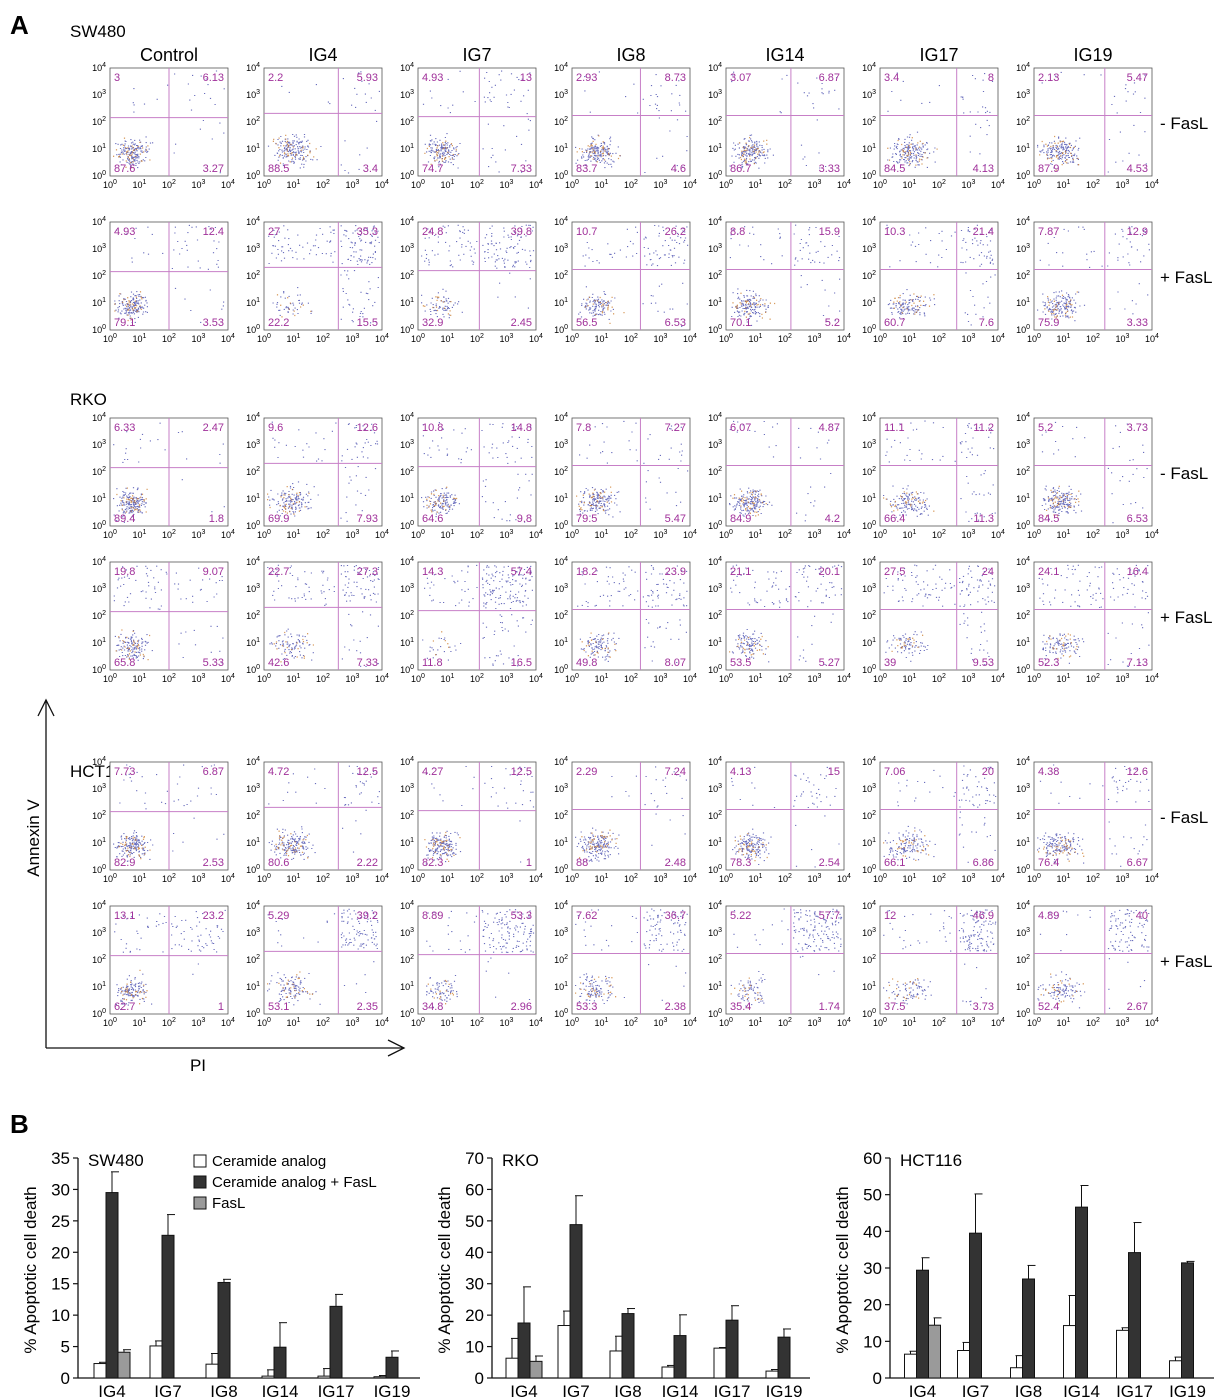 The height and width of the screenshot is (1399, 1223). What do you see at coordinates (829, 78) in the screenshot?
I see `quadrant-ur-percent: 6.87` at bounding box center [829, 78].